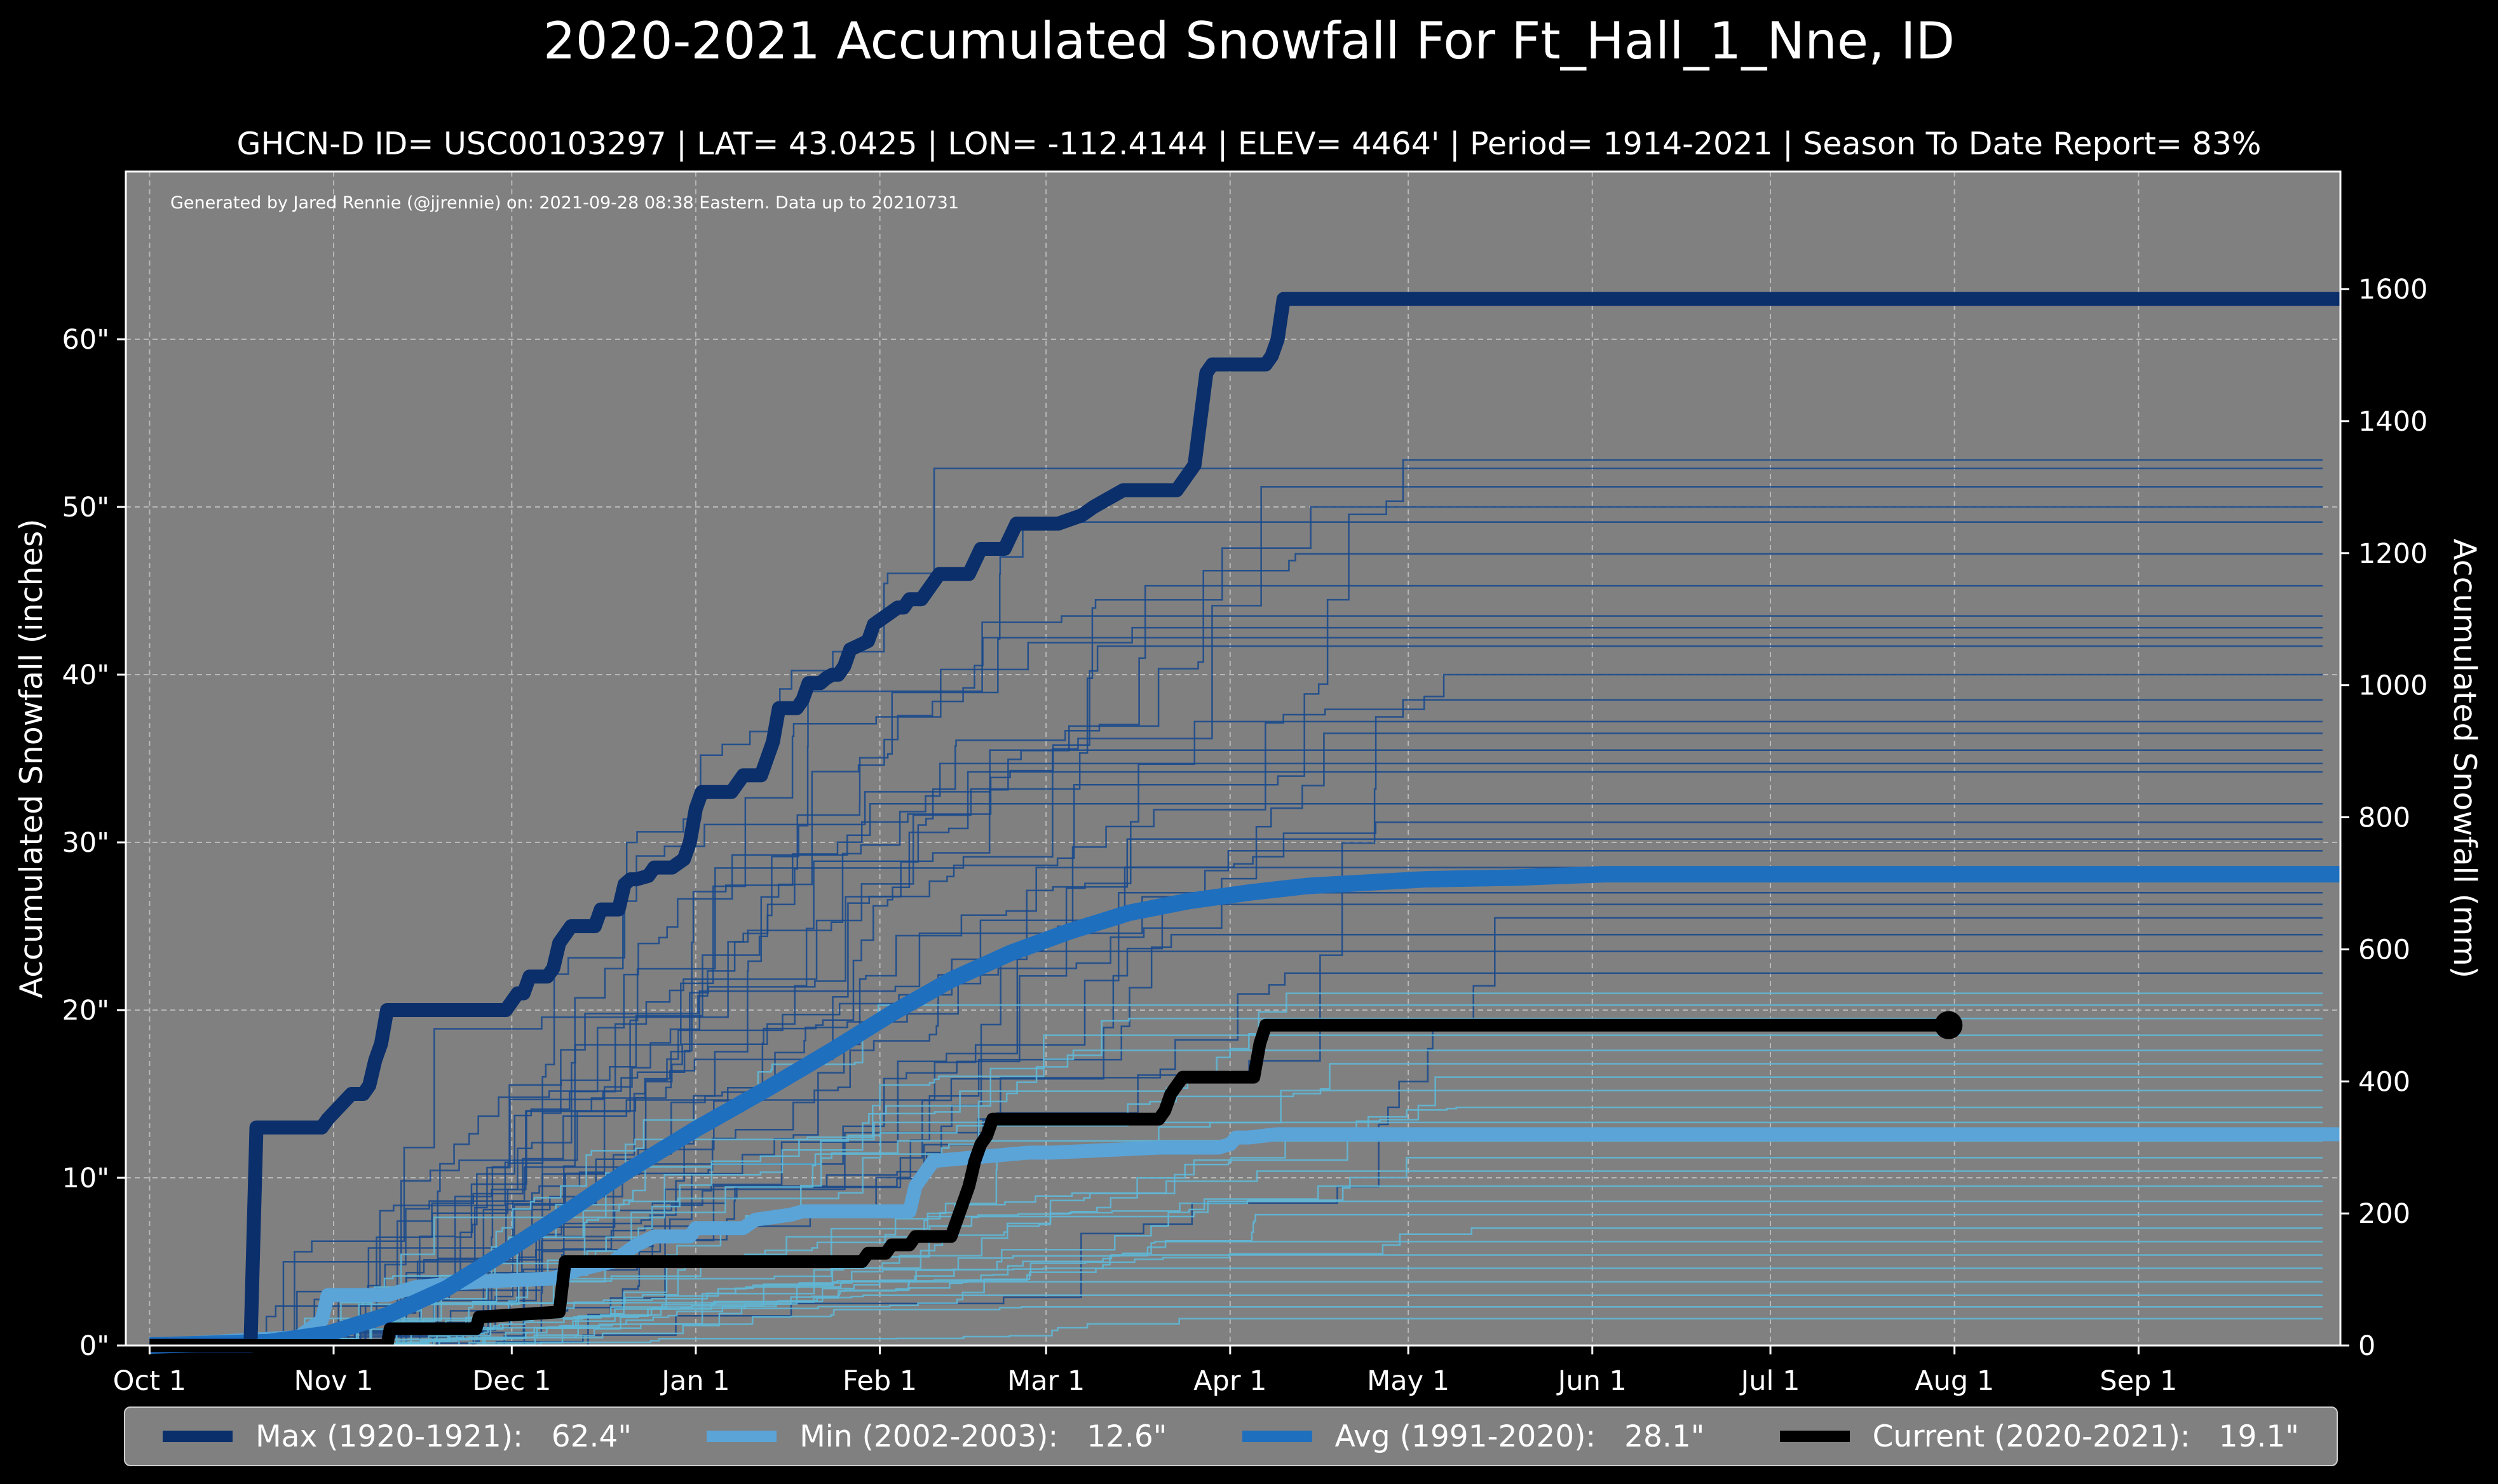  What do you see at coordinates (1277, 1436) in the screenshot?
I see `legend-swatch-avg` at bounding box center [1277, 1436].